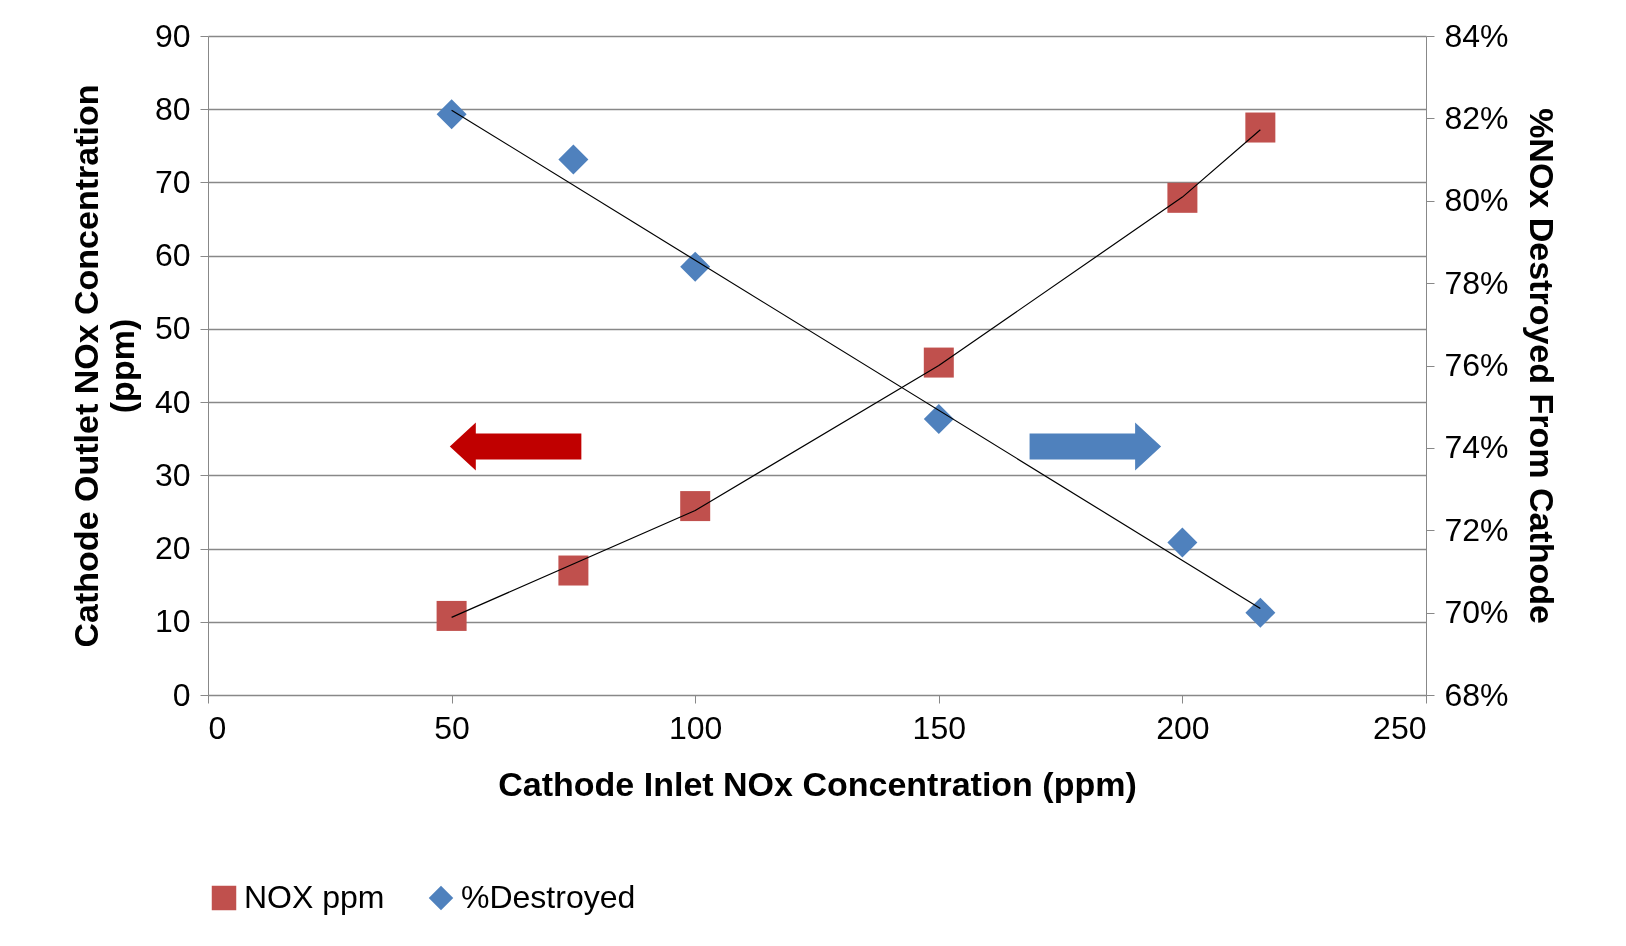 This screenshot has height=946, width=1626. Describe the element at coordinates (172, 328) in the screenshot. I see `y-tick-label: 50` at that location.